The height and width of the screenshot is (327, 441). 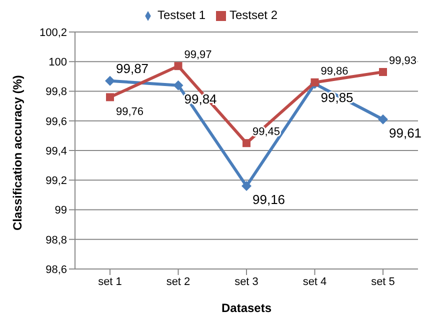 What do you see at coordinates (53, 32) in the screenshot?
I see `y-tick-label: 100,2` at bounding box center [53, 32].